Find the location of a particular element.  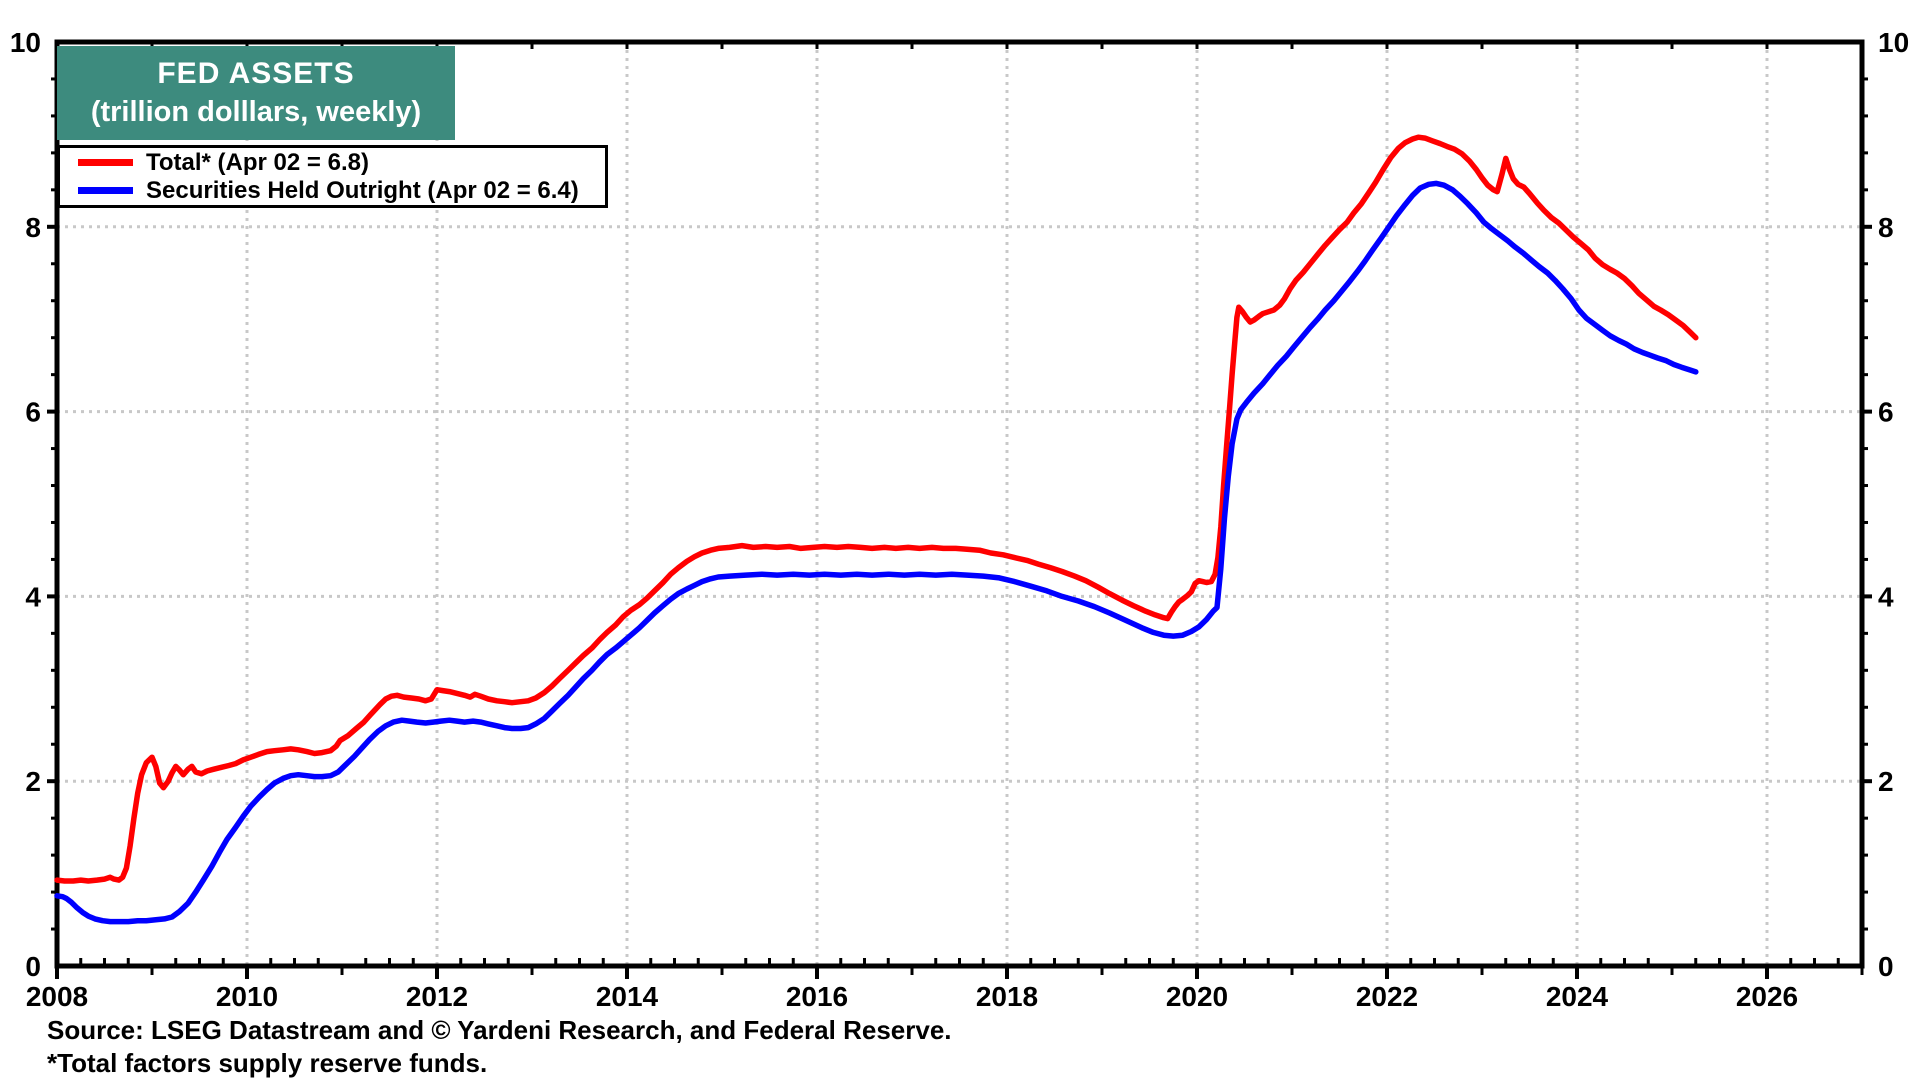

y-label-left-8: 8 is located at coordinates (33, 227).